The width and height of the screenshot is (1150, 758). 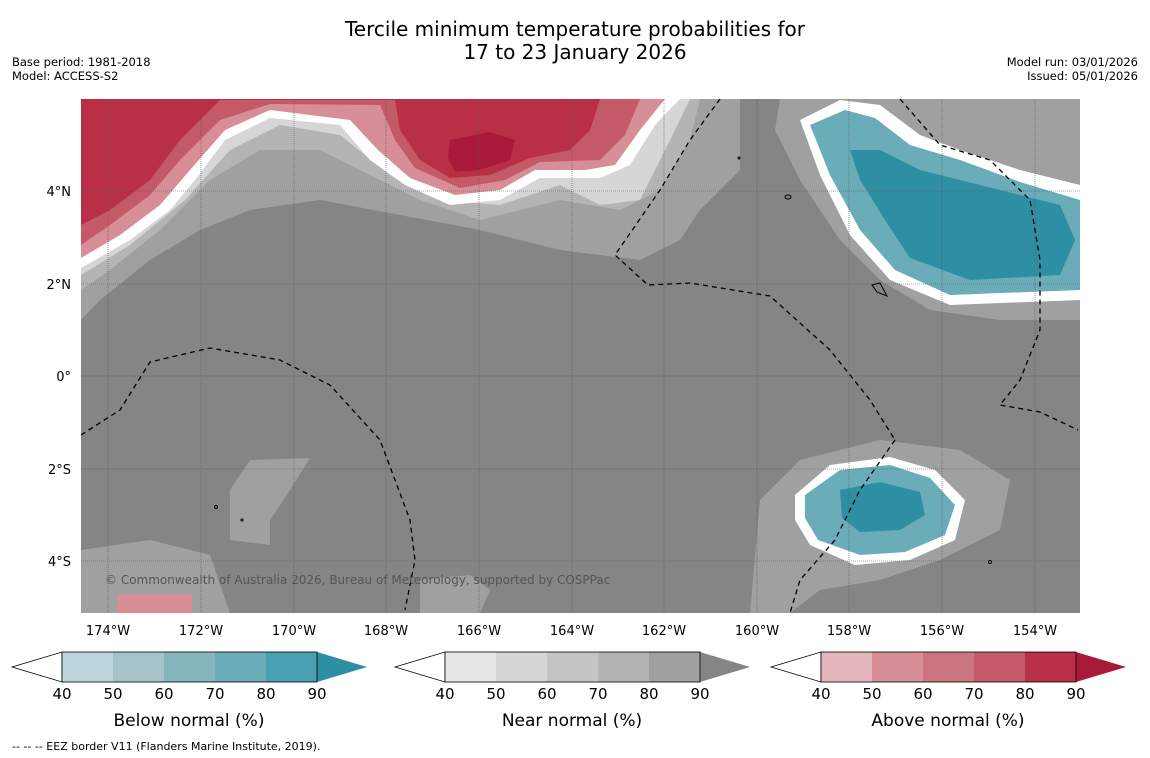 I want to click on legend-below-normal: 40 50 60 70 80 90 Below normal (%), so click(x=188, y=691).